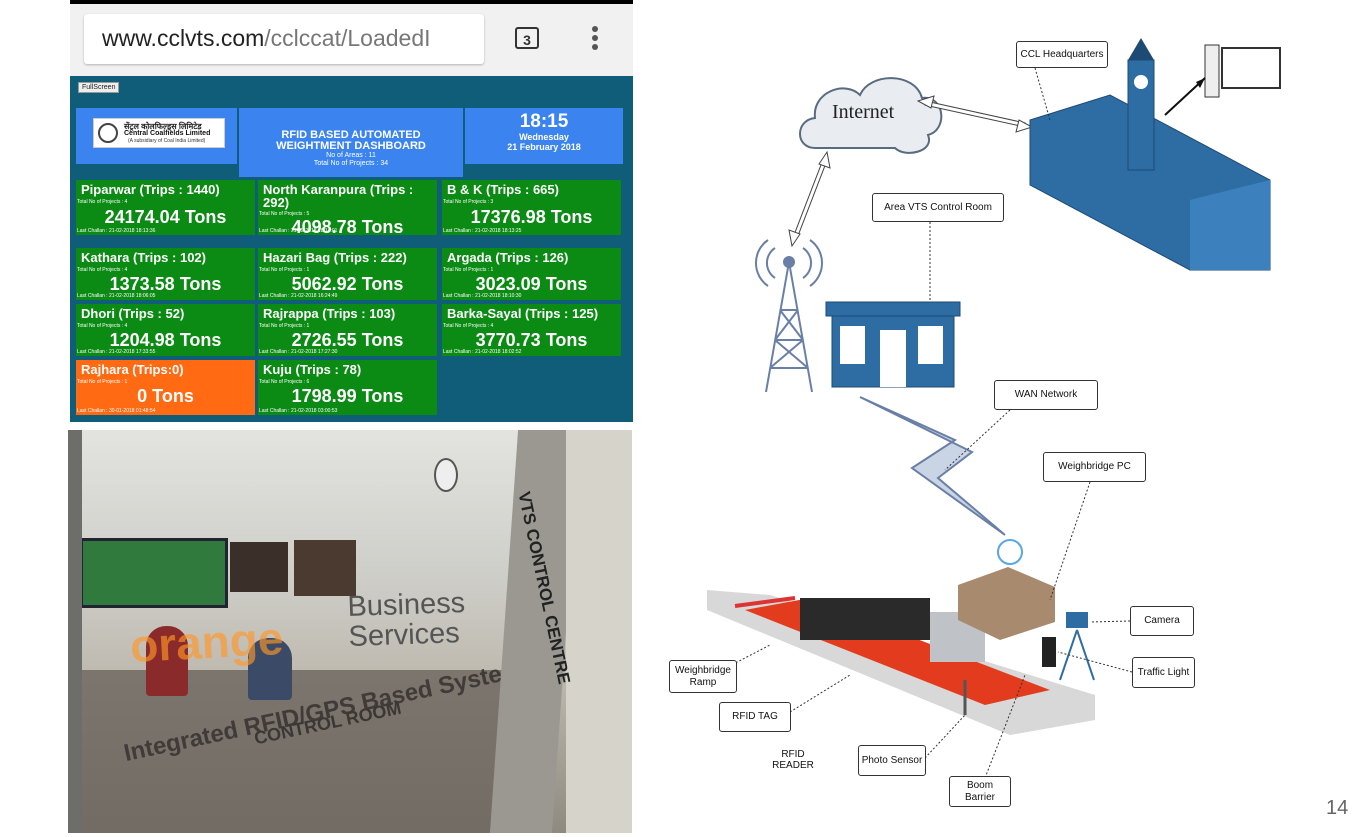 Image resolution: width=1369 pixels, height=837 pixels. Describe the element at coordinates (938, 207) in the screenshot. I see `area-vts-control-room-label: Area VTS Control Room` at that location.